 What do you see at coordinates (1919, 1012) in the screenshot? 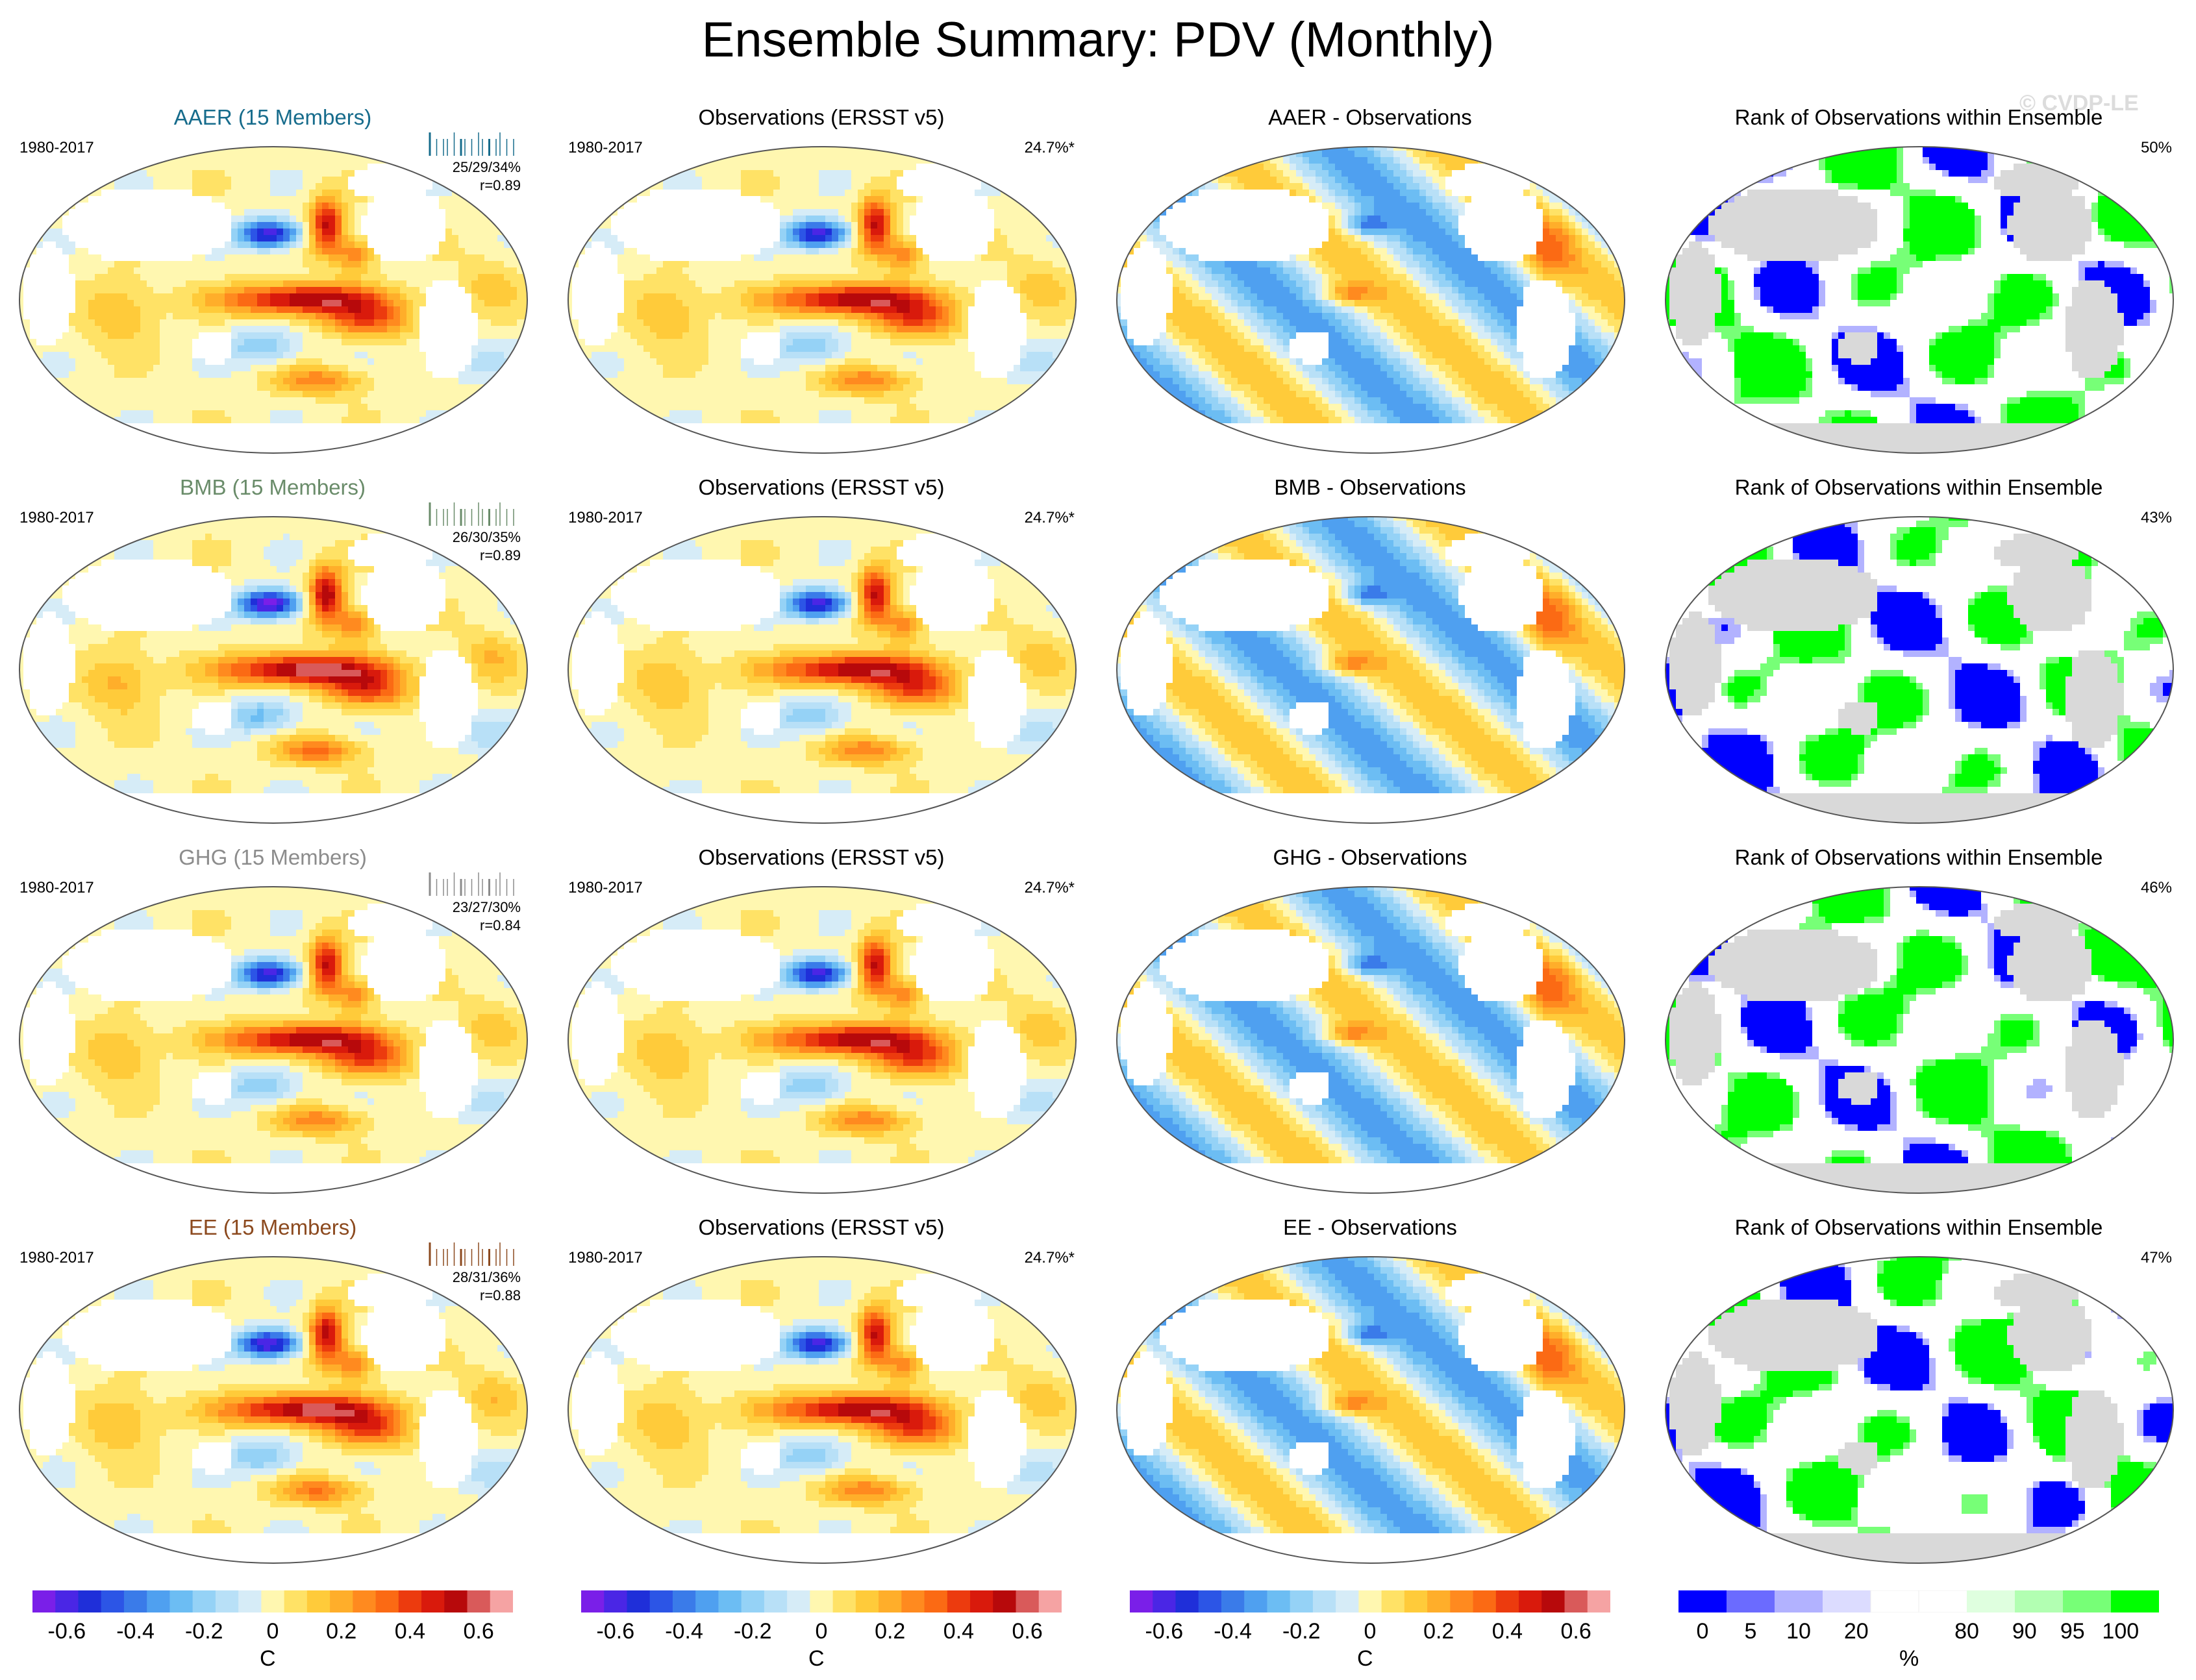
I see `panel-rank: Rank of Observations within Ensemble 46%` at bounding box center [1919, 1012].